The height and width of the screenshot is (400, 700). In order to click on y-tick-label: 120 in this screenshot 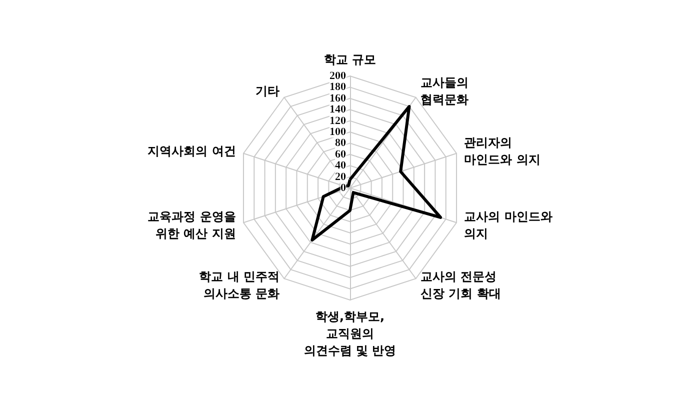, I will do `click(338, 120)`.